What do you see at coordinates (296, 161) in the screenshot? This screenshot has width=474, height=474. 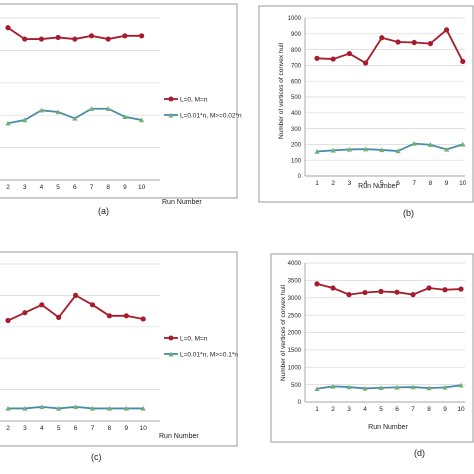 I see `y-tick-label: 100` at bounding box center [296, 161].